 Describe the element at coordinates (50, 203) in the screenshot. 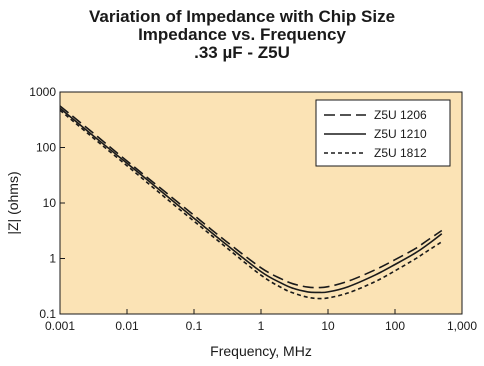

I see `y-tick-label: 10` at that location.